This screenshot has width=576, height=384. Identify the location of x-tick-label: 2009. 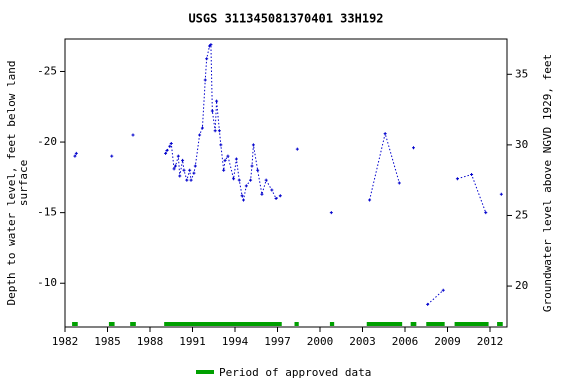
(447, 341).